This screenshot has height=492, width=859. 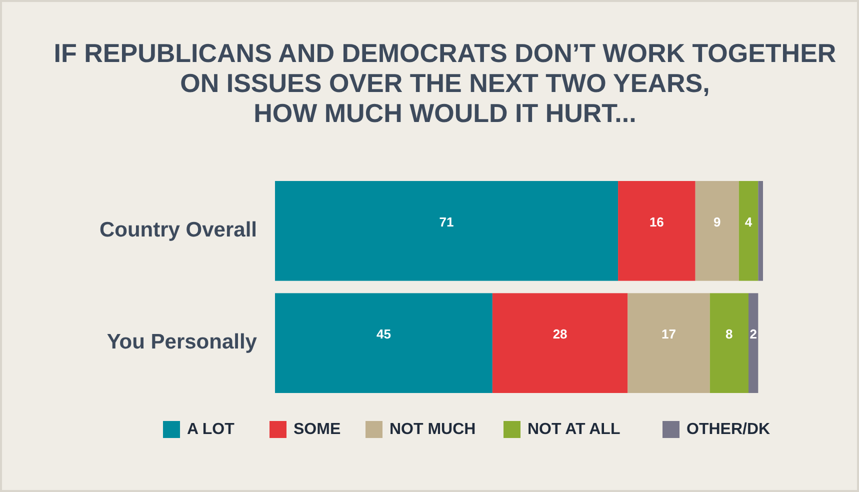 I want to click on data-label: 28, so click(x=560, y=334).